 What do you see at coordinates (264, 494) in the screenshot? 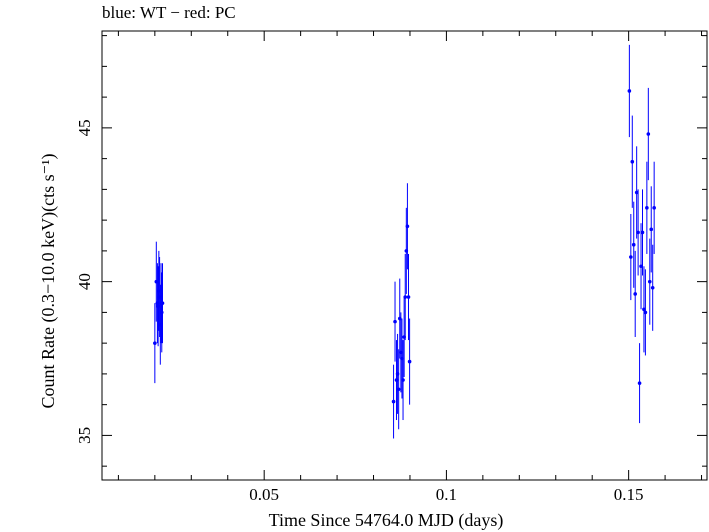
I see `x-tick-label: 0.05` at bounding box center [264, 494].